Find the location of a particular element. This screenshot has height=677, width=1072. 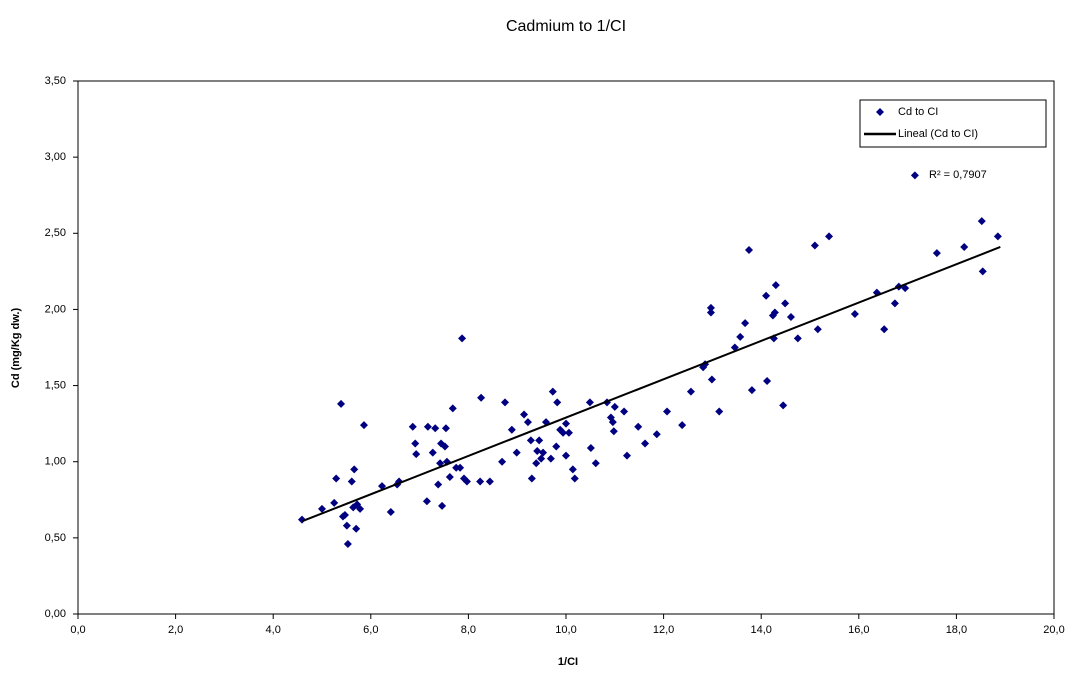

y-tick-label: 2,50 is located at coordinates (55, 233).